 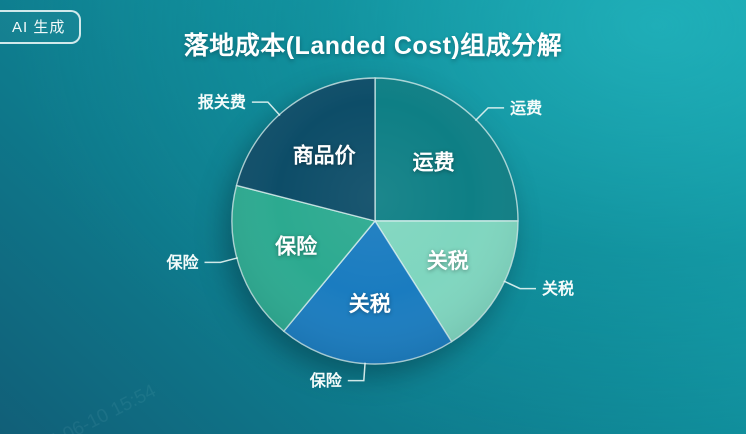 What do you see at coordinates (370, 304) in the screenshot?
I see `slice-label-2: 关税` at bounding box center [370, 304].